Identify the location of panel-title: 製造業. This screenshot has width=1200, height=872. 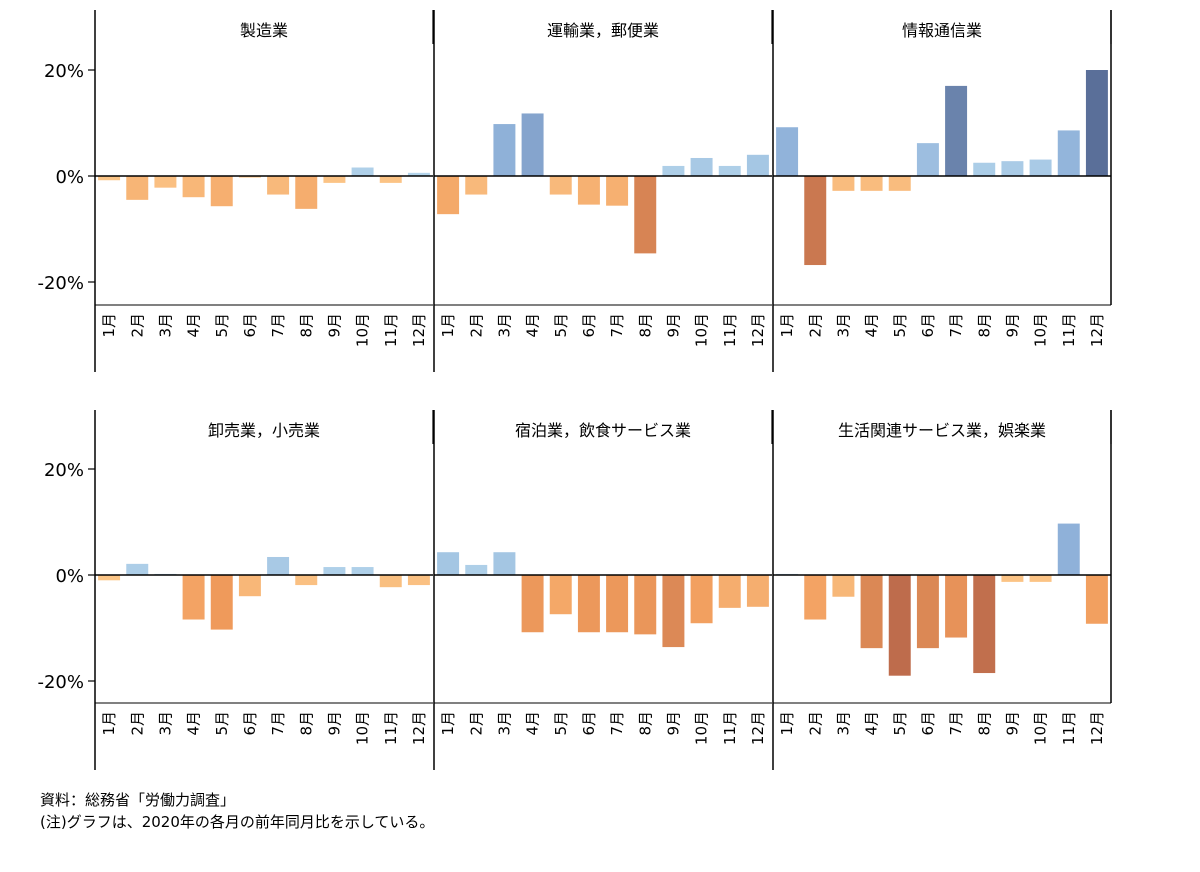
(264, 30).